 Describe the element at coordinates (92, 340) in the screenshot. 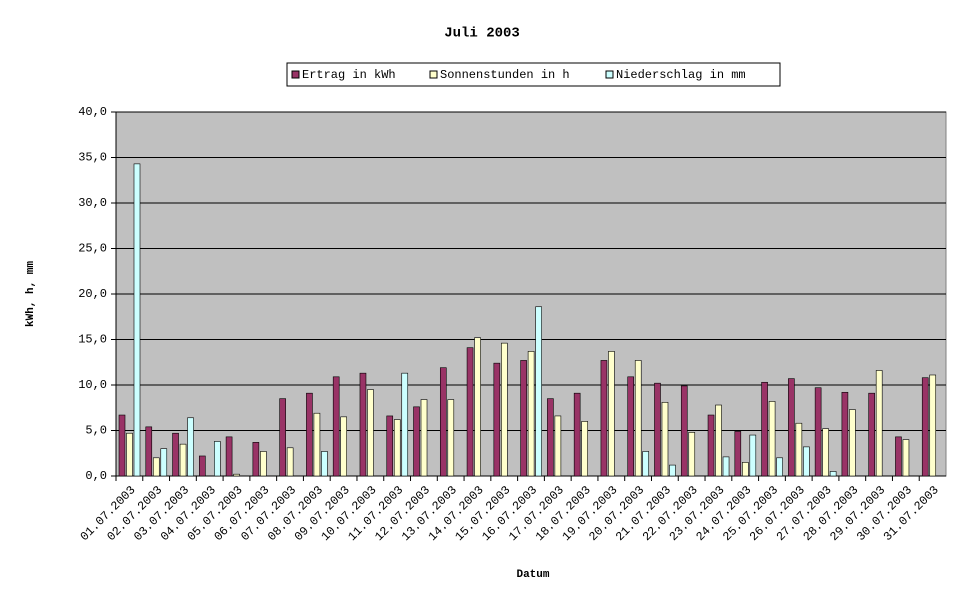

I see `y-tick-label: 15,0` at that location.